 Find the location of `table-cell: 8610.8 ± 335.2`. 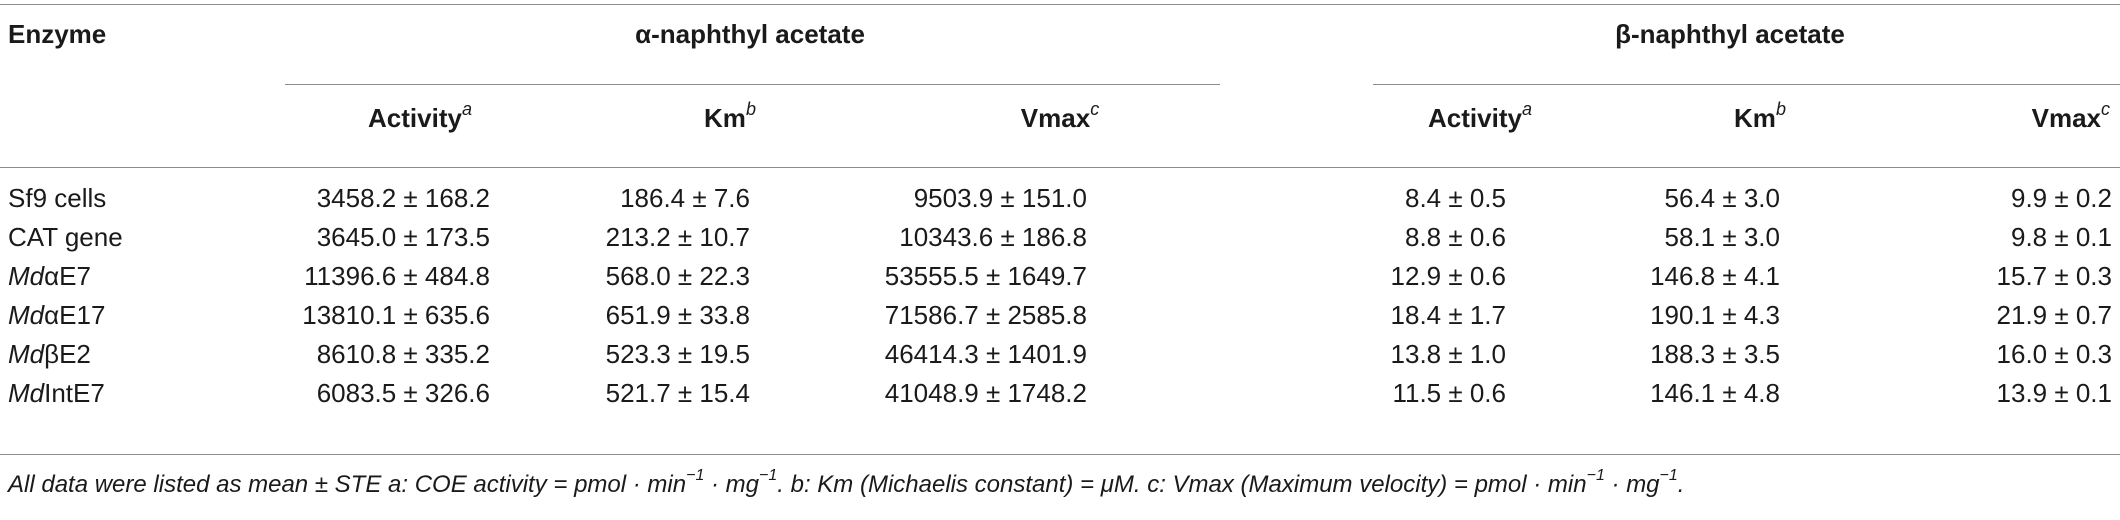

table-cell: 8610.8 ± 335.2 is located at coordinates (403, 354).